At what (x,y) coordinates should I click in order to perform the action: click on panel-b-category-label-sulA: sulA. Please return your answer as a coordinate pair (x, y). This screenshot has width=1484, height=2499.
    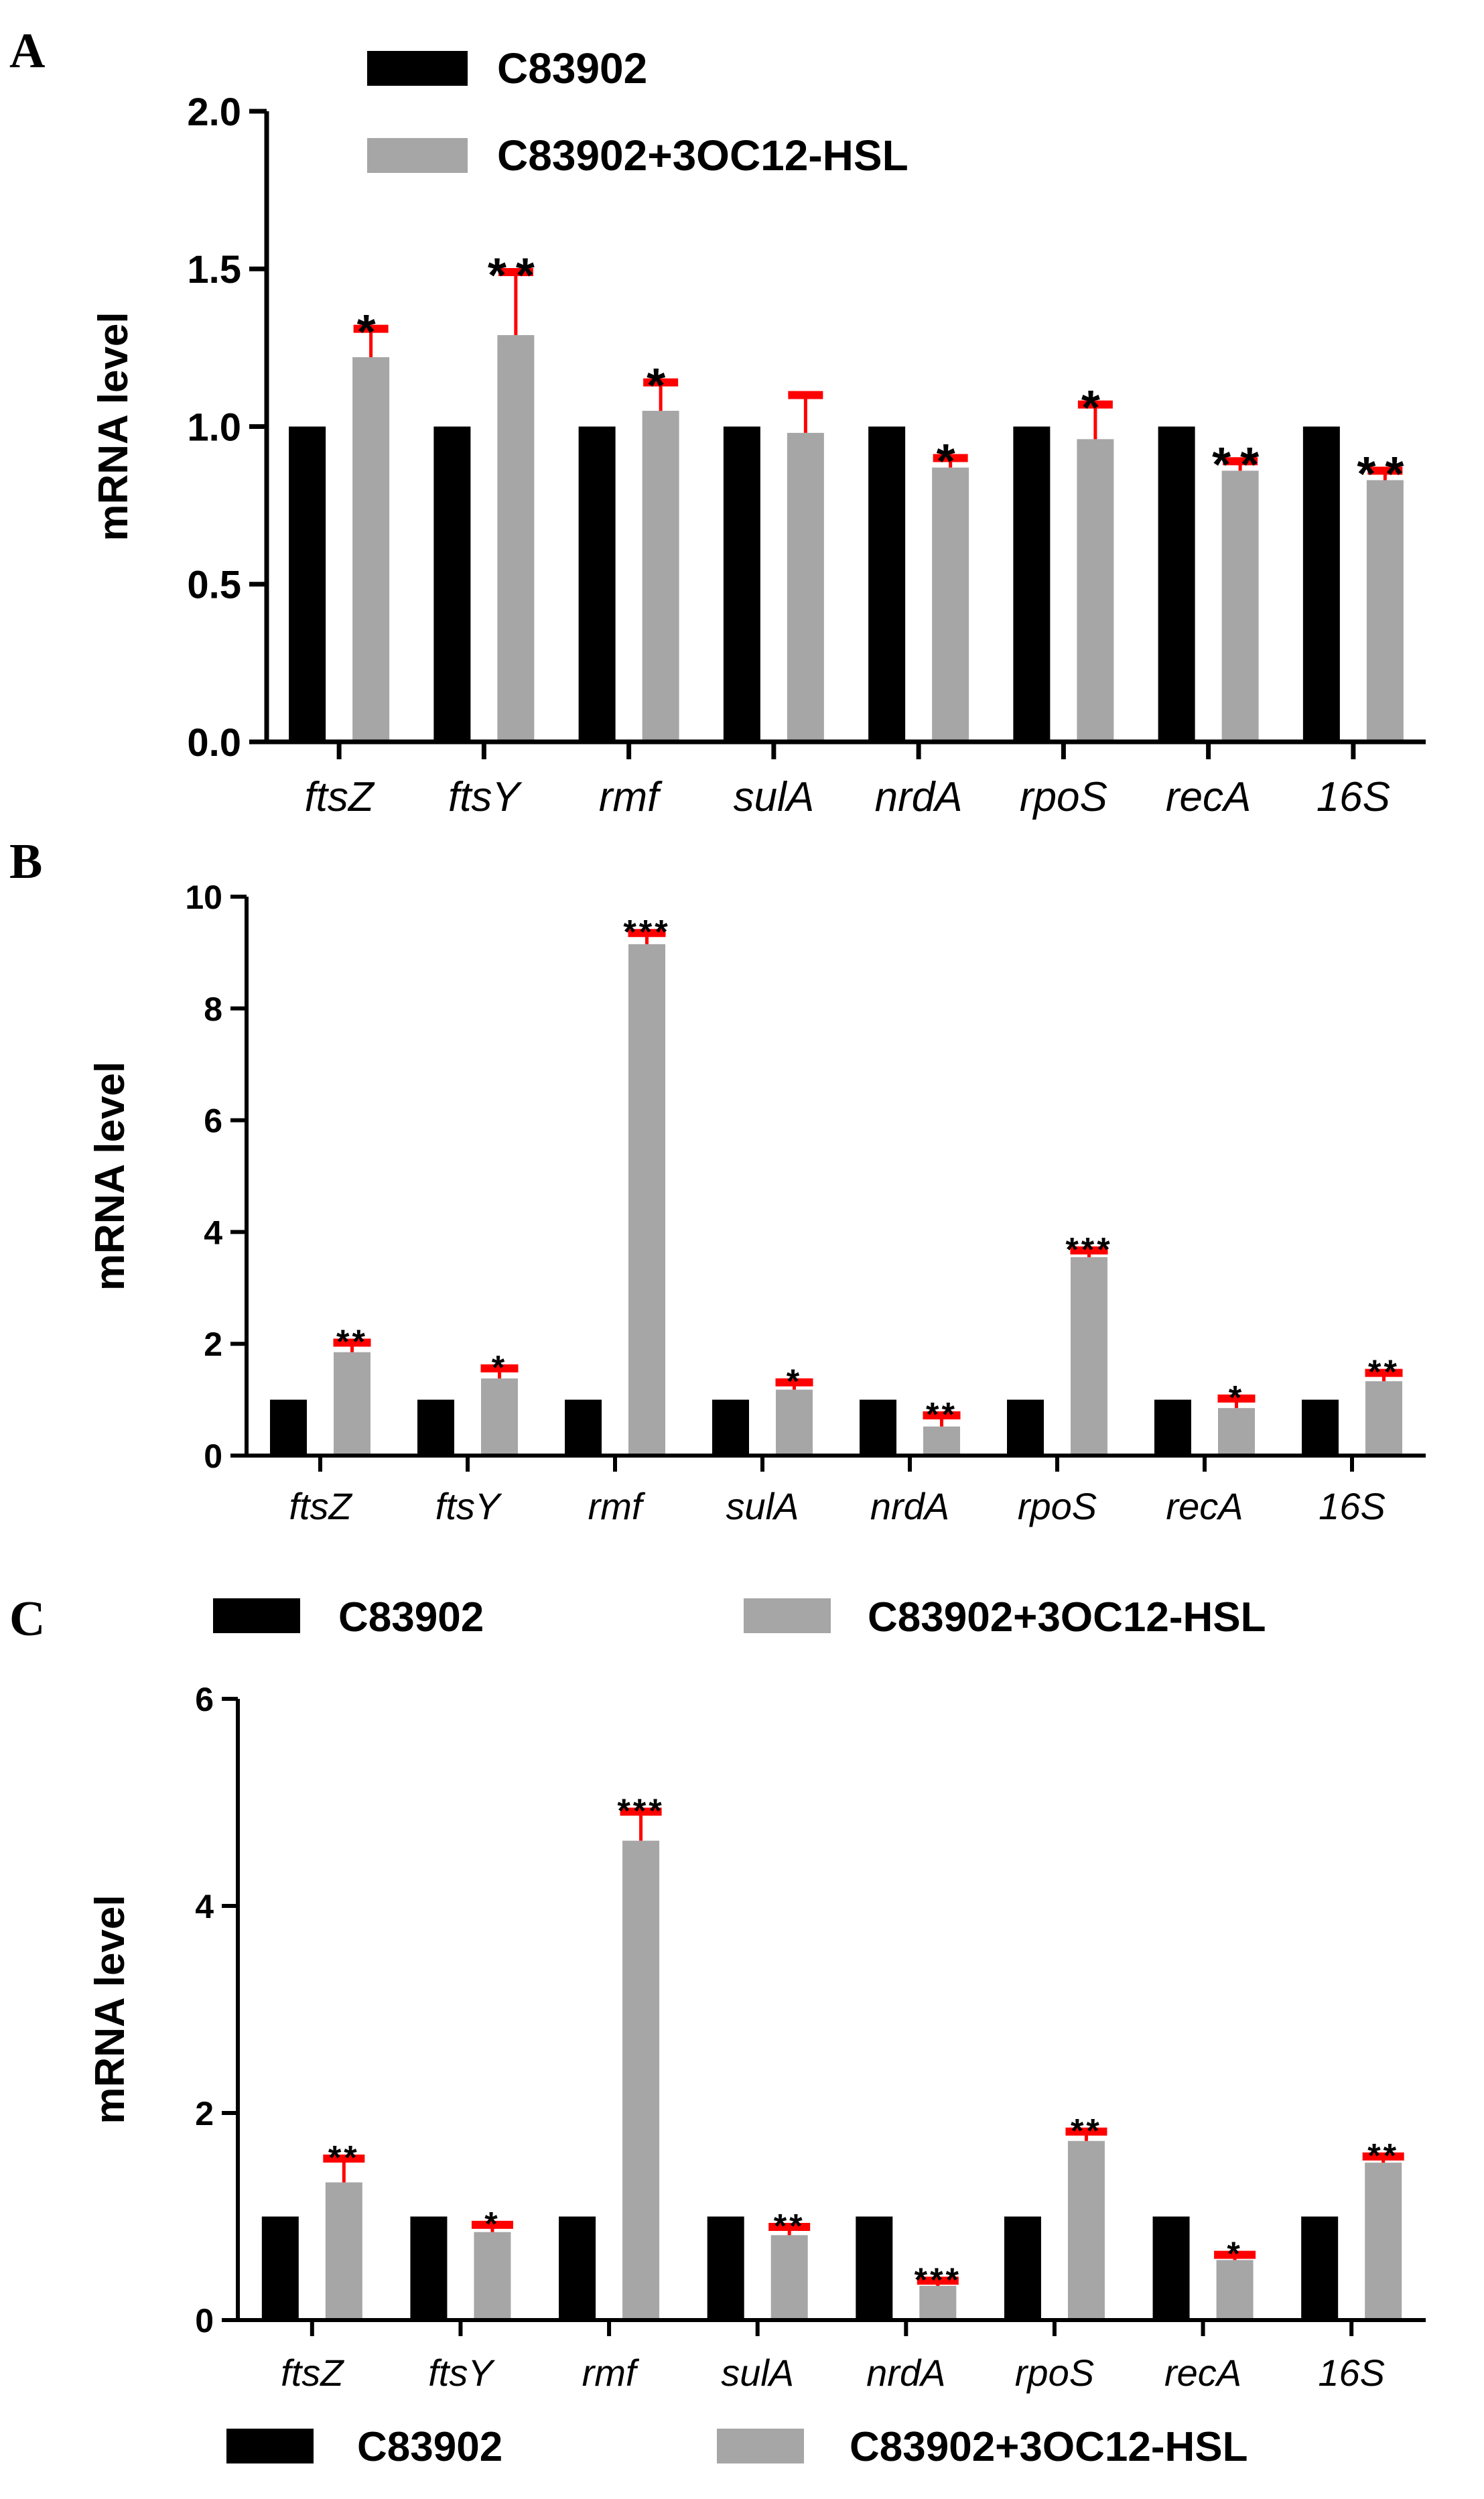
    Looking at the image, I should click on (763, 1506).